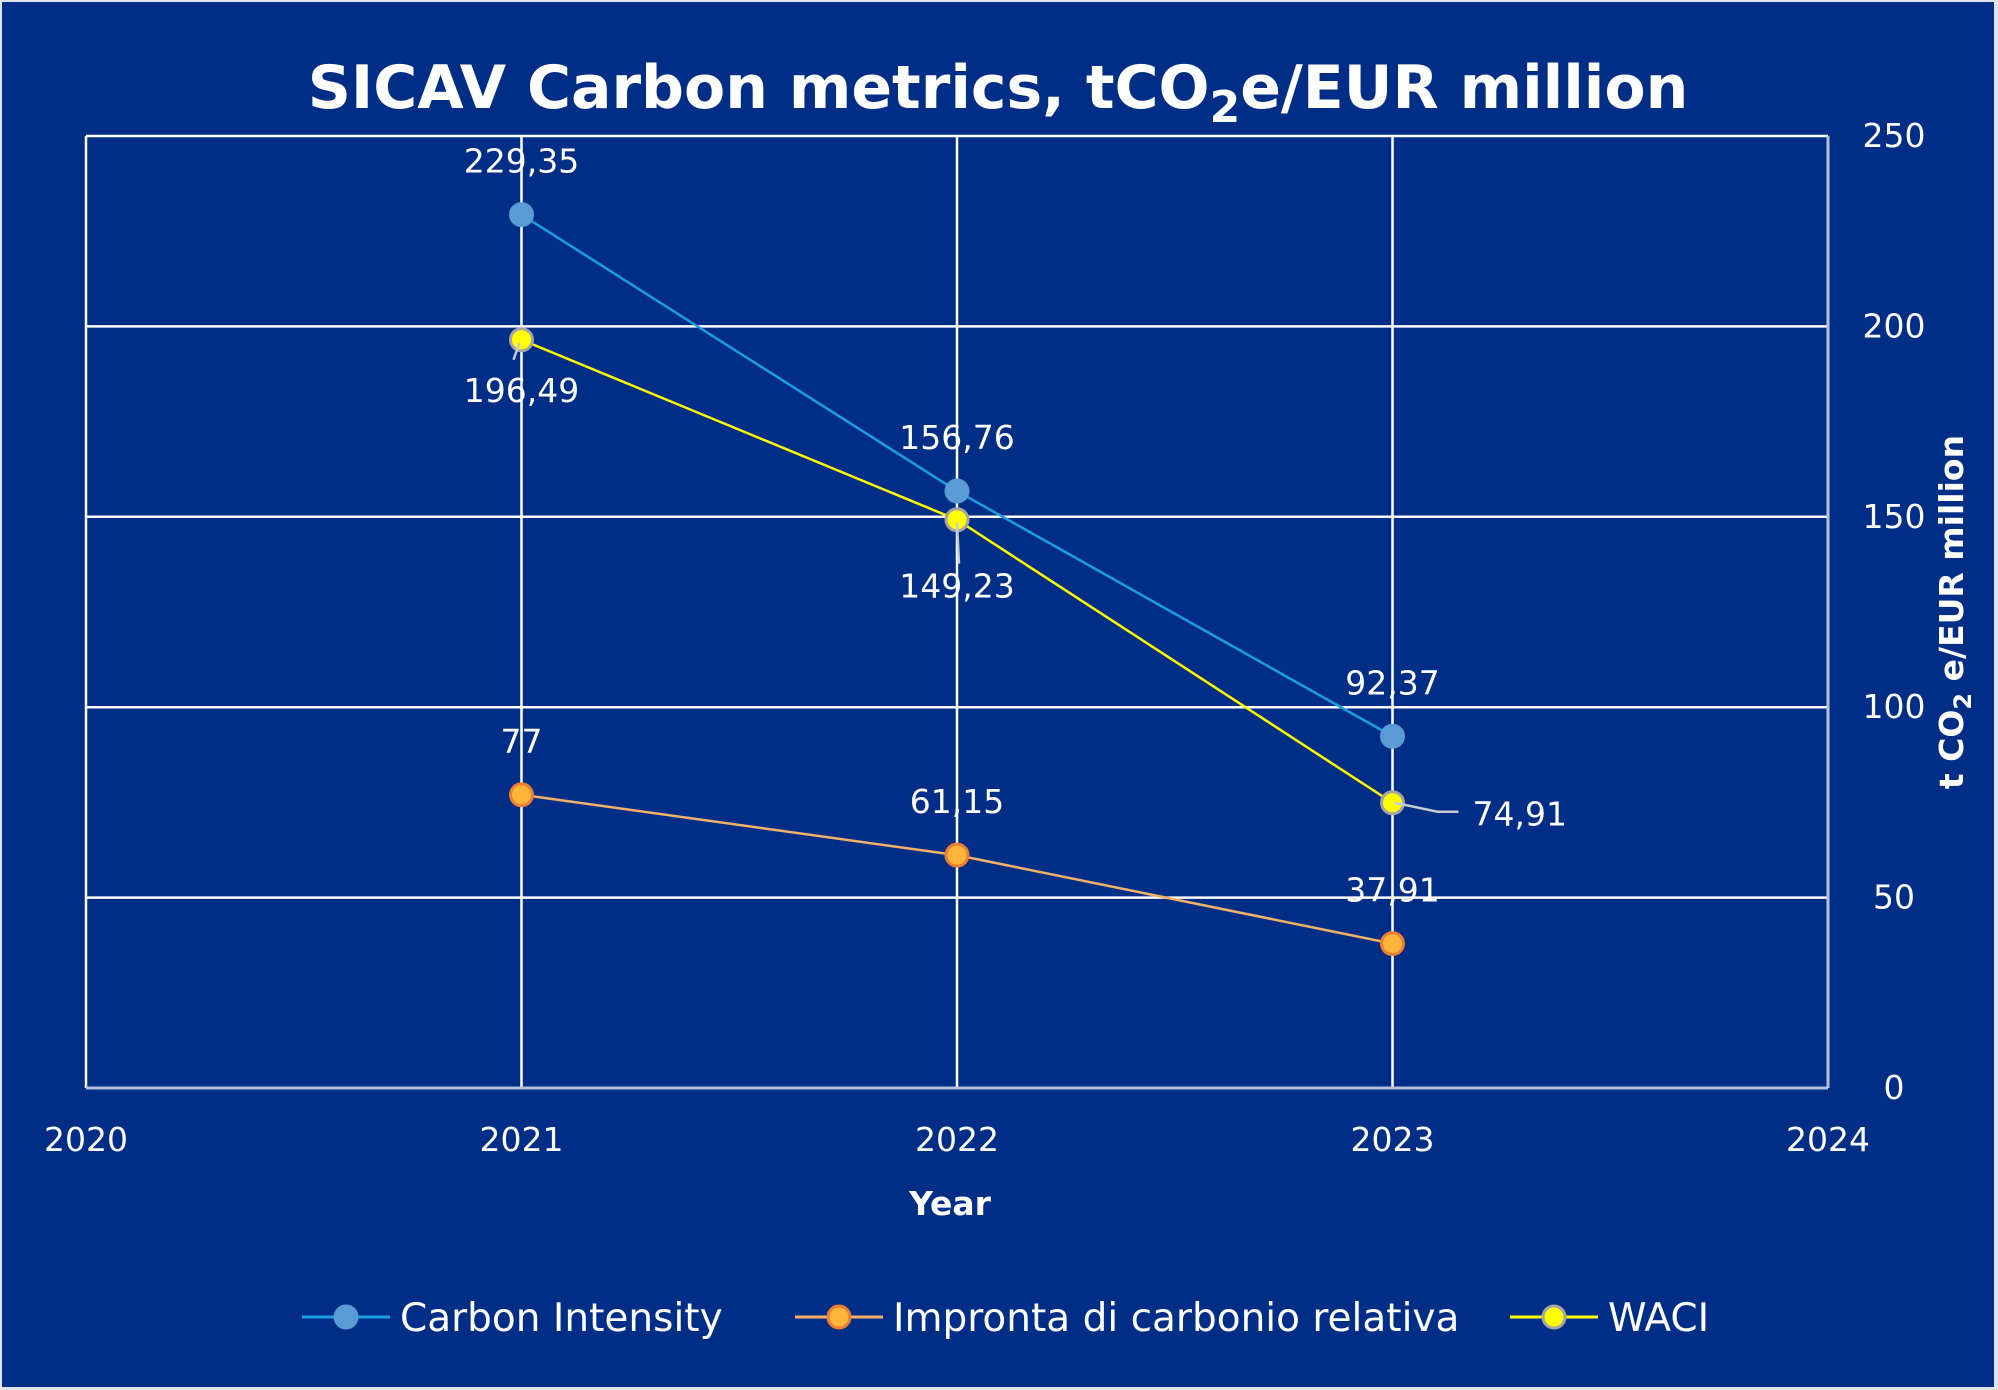 The height and width of the screenshot is (1390, 1998). I want to click on y-tick-label: 100, so click(1894, 706).